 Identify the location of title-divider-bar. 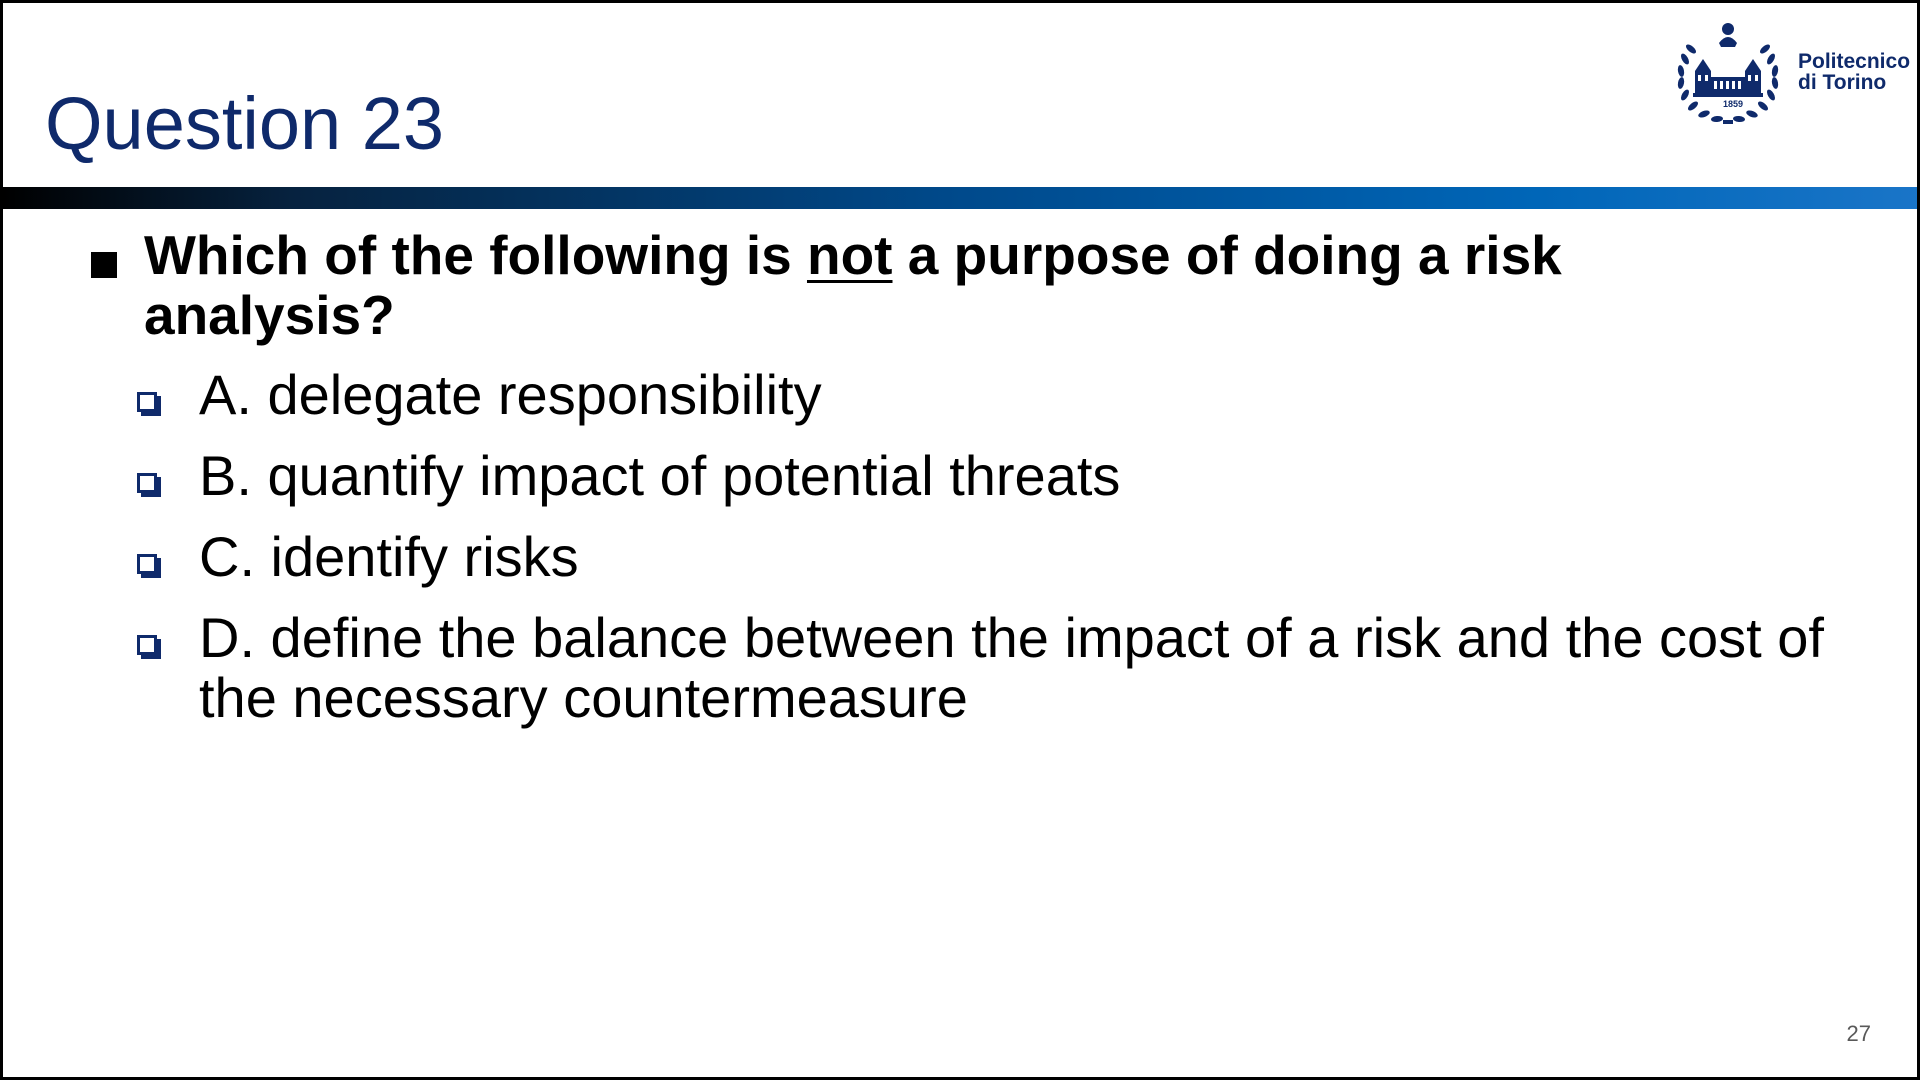
(960, 198).